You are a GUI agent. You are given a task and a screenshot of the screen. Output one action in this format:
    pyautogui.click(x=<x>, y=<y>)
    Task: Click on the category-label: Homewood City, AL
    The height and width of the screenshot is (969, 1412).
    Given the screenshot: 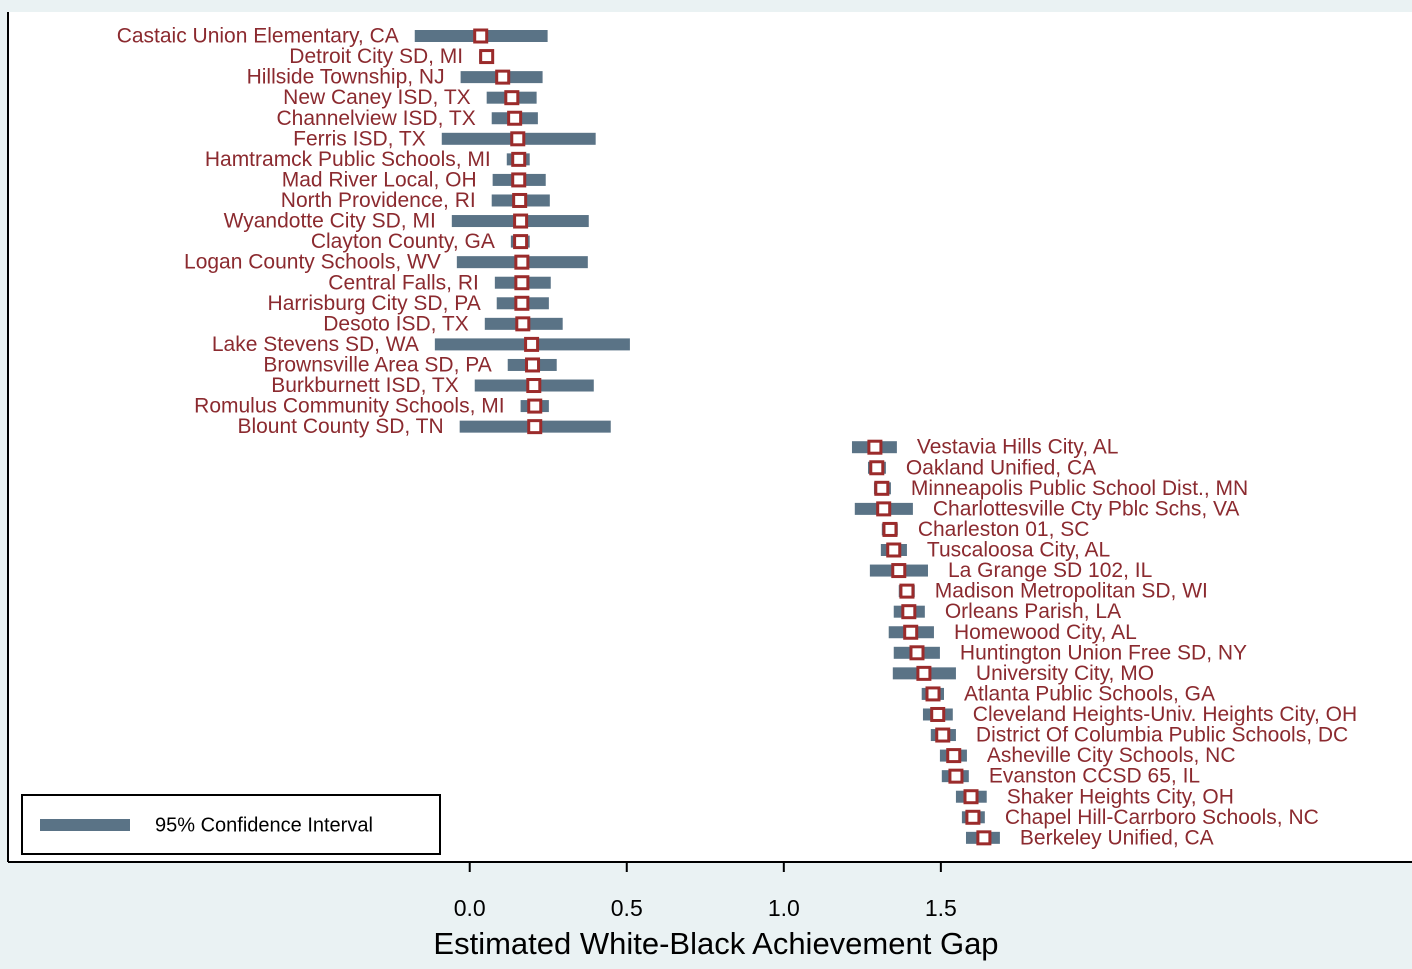 What is the action you would take?
    pyautogui.click(x=1045, y=632)
    